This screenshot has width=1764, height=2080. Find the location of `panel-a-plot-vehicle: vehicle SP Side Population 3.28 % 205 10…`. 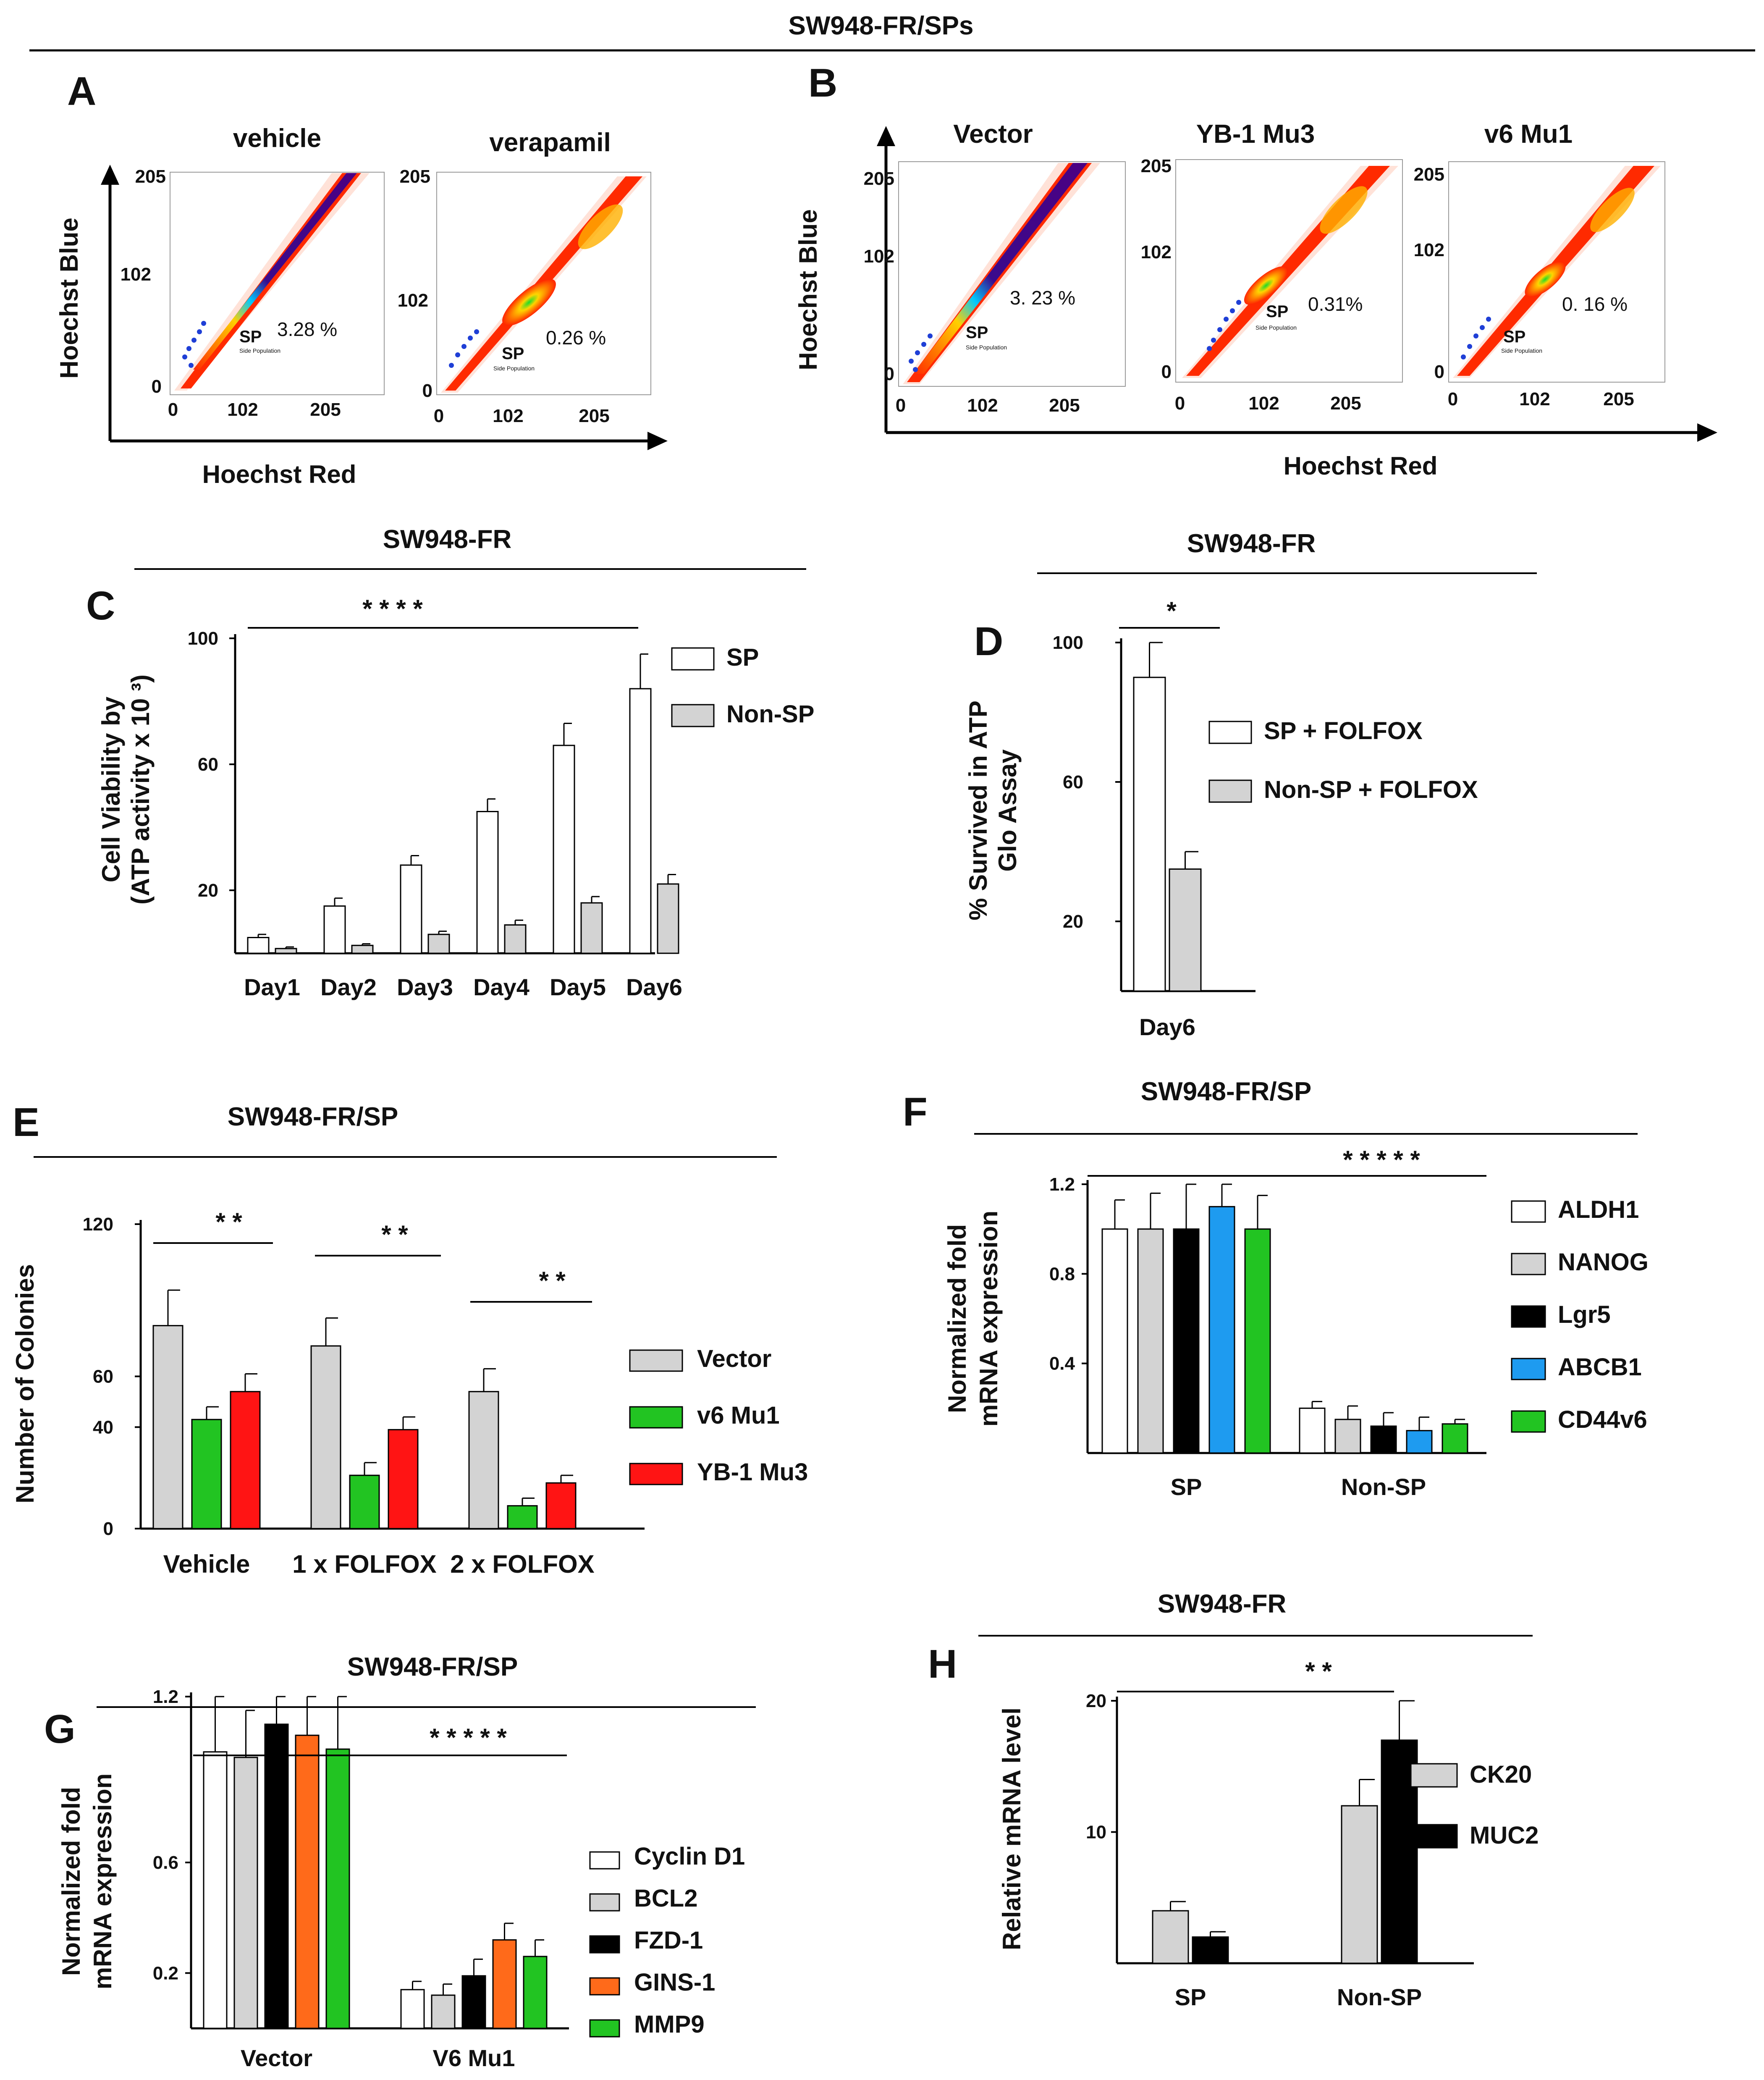

panel-a-plot-vehicle: vehicle SP Side Population 3.28 % 205 10… is located at coordinates (253, 272).